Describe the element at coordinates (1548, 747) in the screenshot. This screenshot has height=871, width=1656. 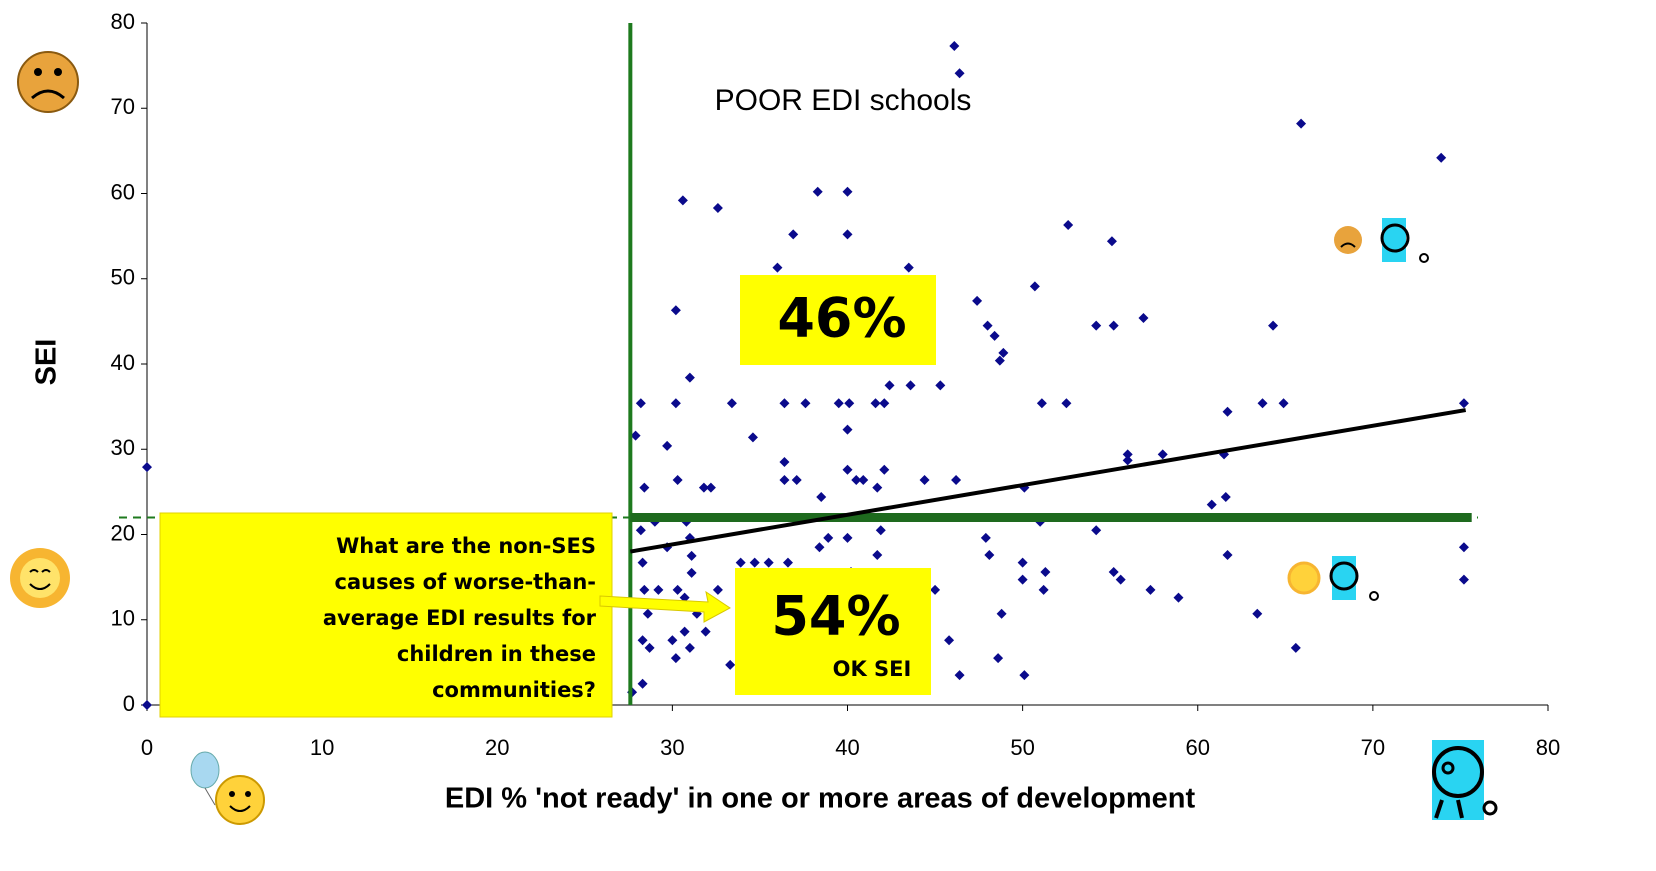
I see `x-tick-label: 80` at that location.